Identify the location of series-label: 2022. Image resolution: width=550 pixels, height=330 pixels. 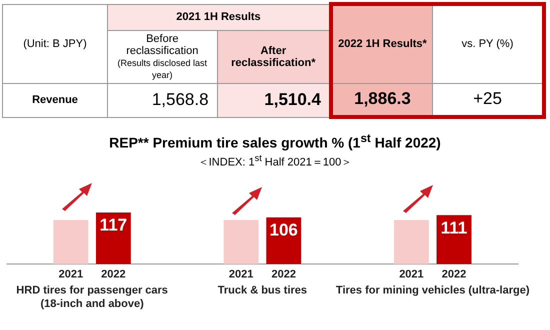
(113, 274).